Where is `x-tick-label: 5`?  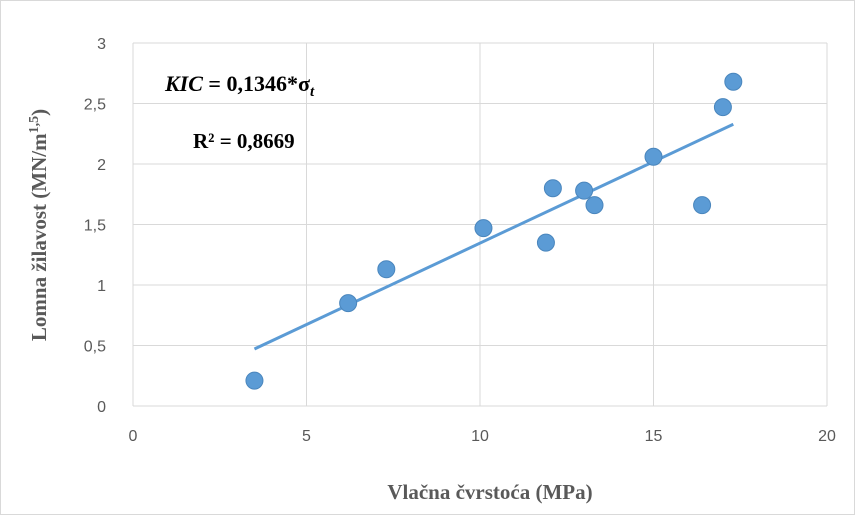 x-tick-label: 5 is located at coordinates (306, 436).